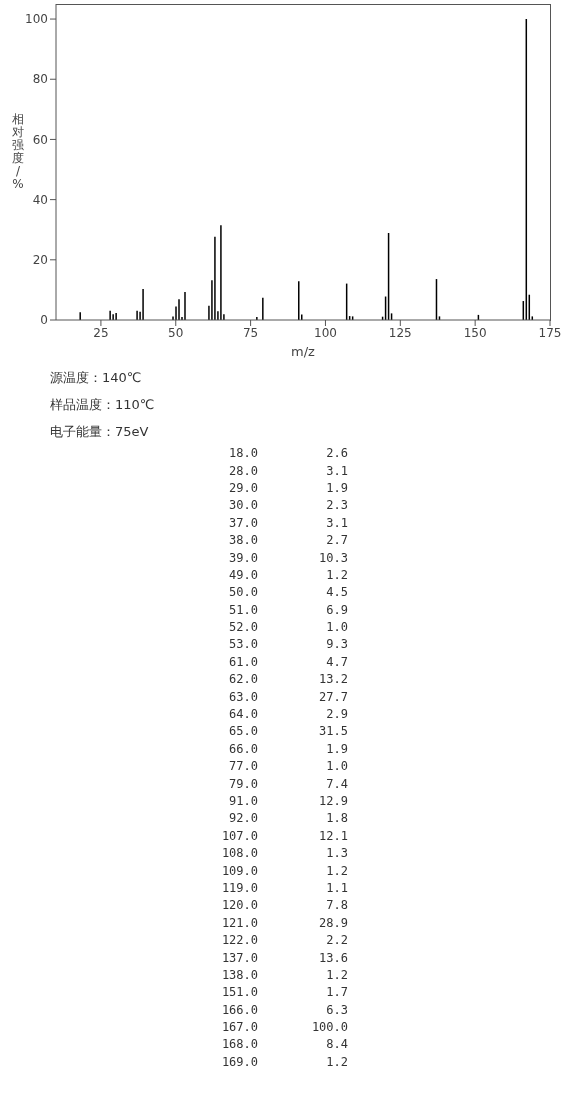 Image resolution: width=570 pixels, height=1093 pixels. What do you see at coordinates (243, 715) in the screenshot?
I see `category-label: 64.0` at bounding box center [243, 715].